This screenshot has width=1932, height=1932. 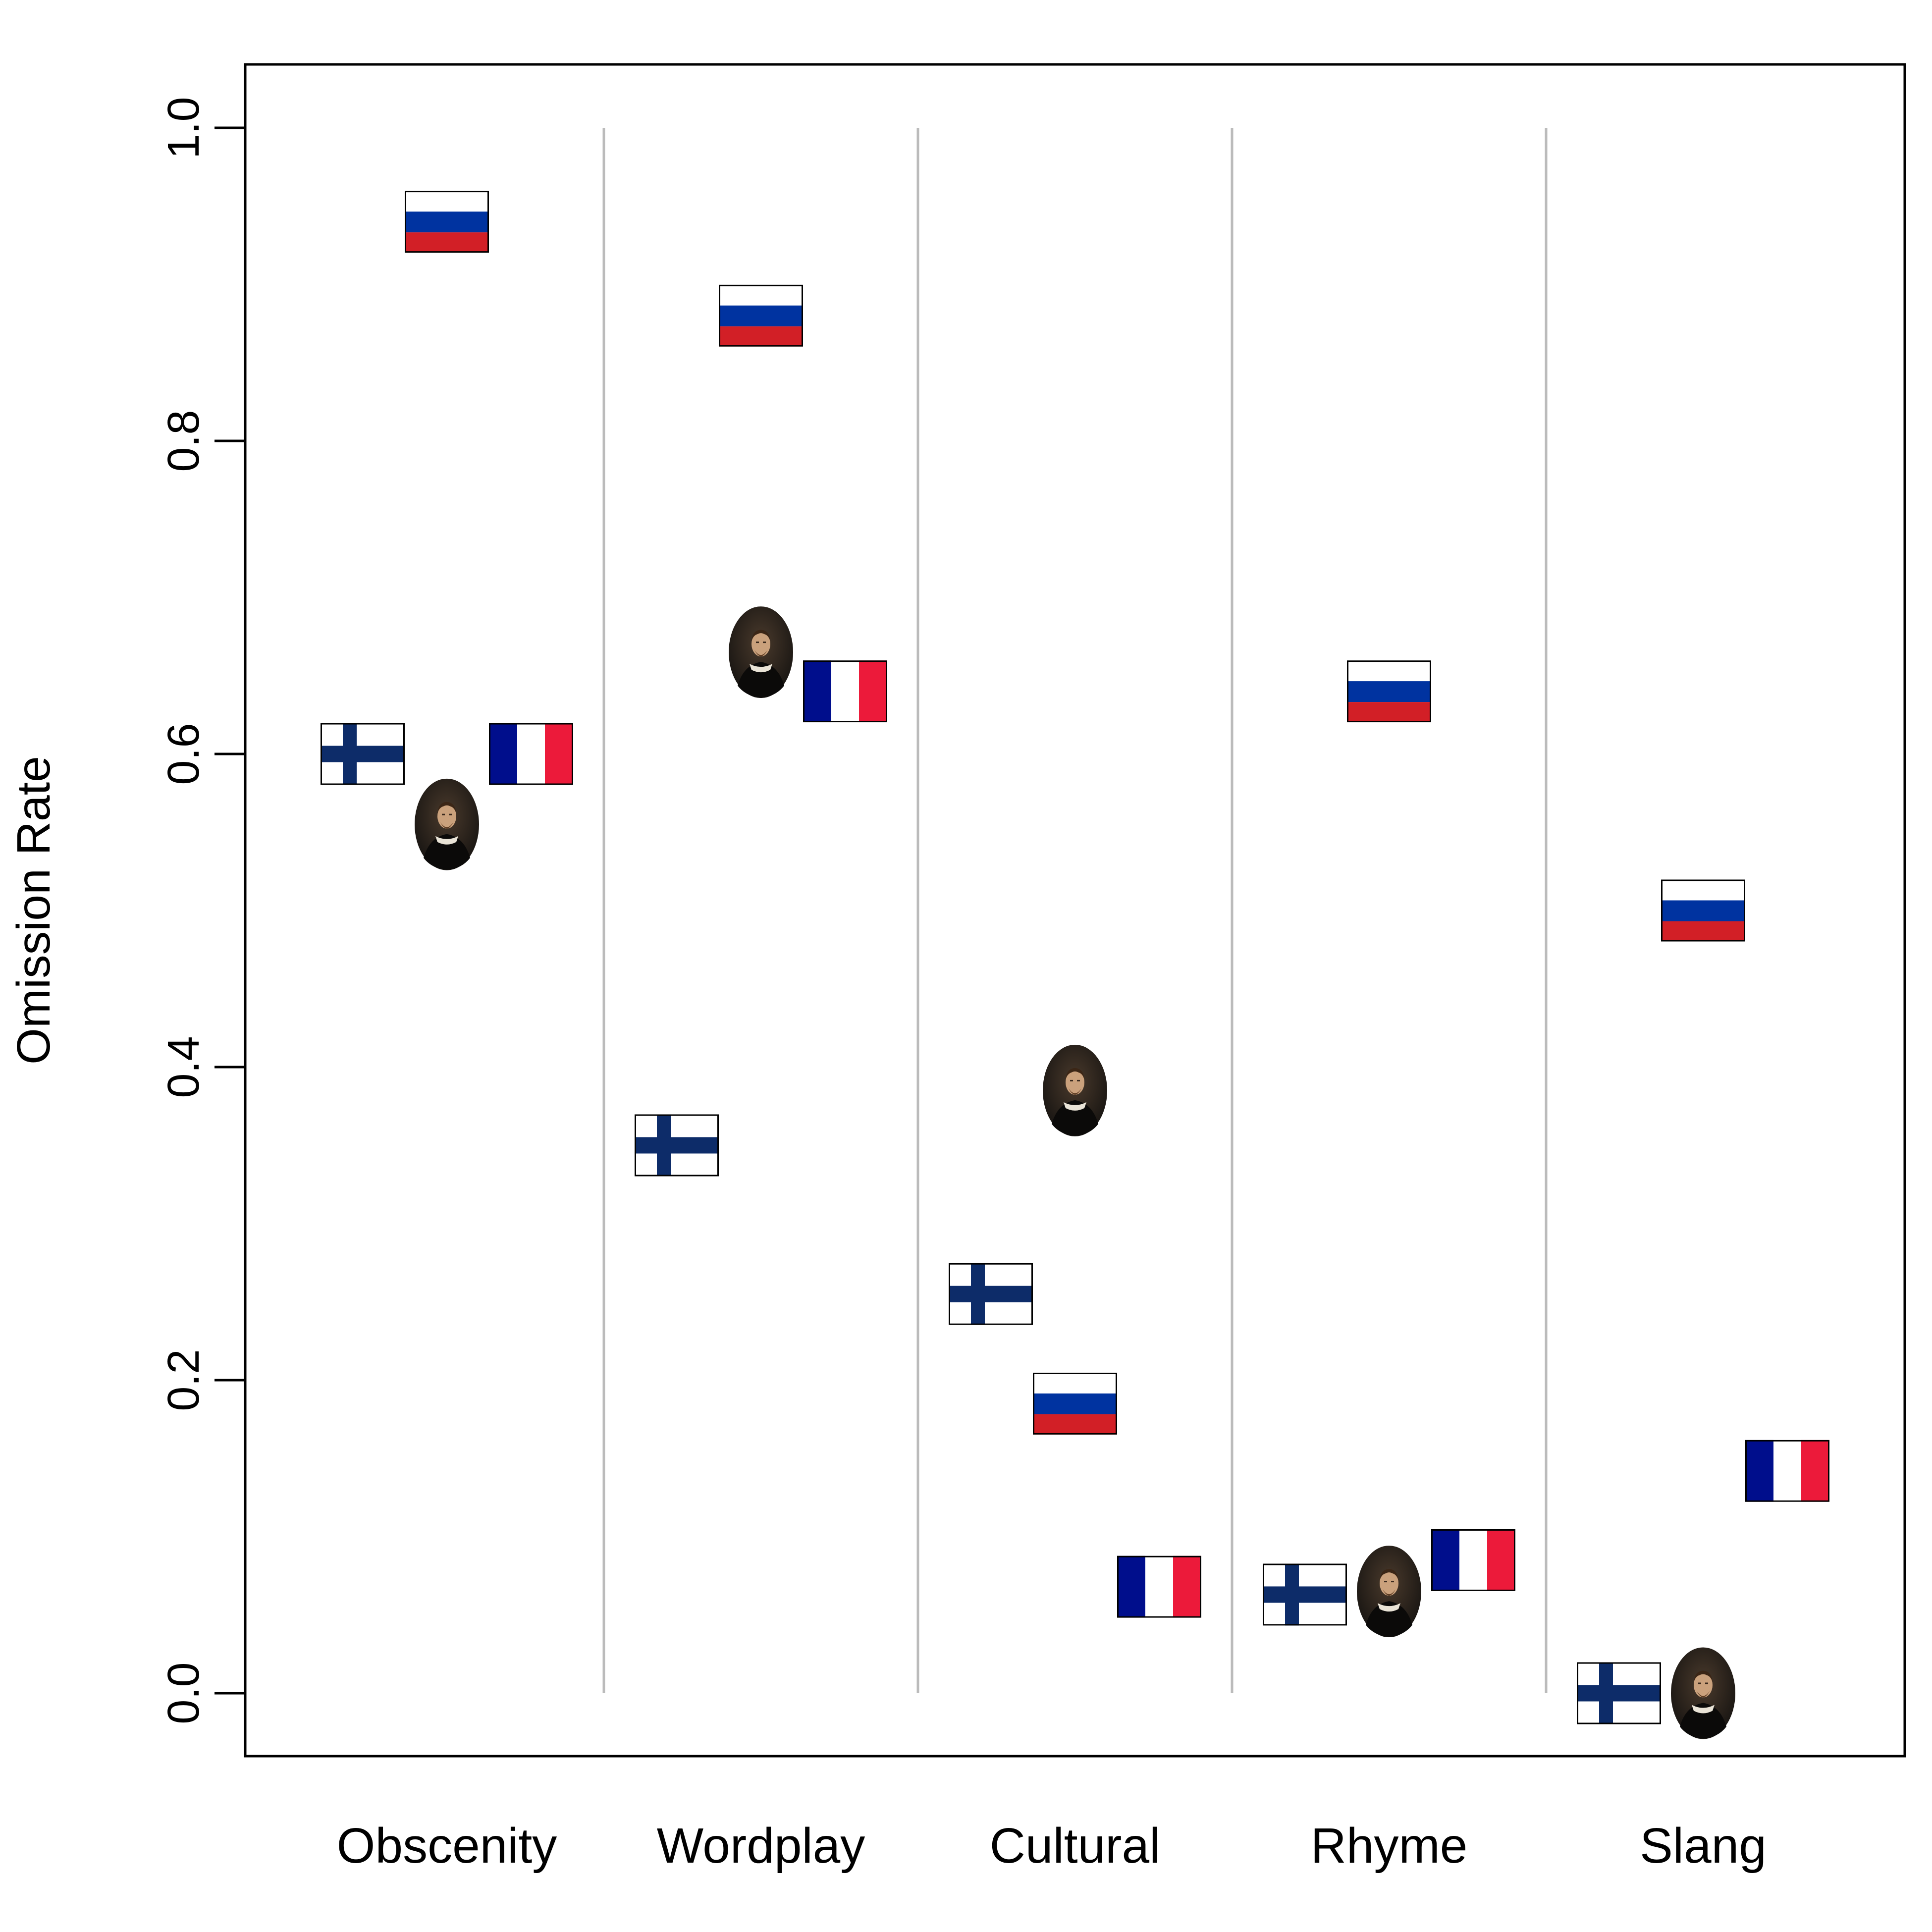 I want to click on x-category-label: Cultural, so click(x=1075, y=1846).